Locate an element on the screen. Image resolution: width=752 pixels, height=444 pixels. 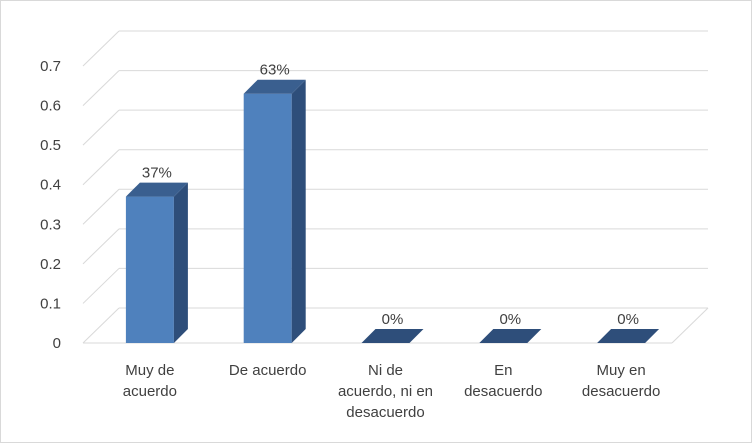
category-label: Muy de acuerdo is located at coordinates (150, 381).